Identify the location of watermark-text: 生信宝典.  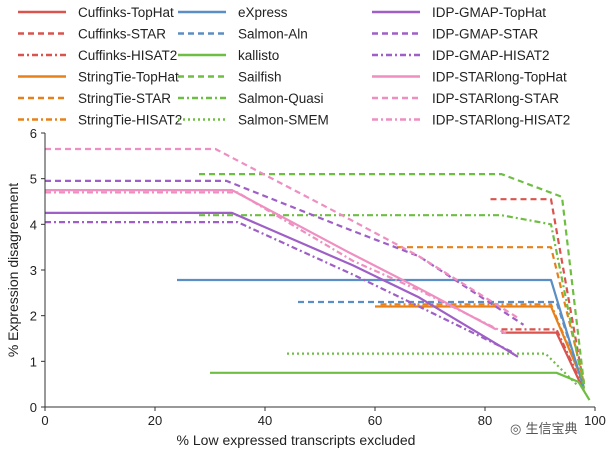
(551, 429).